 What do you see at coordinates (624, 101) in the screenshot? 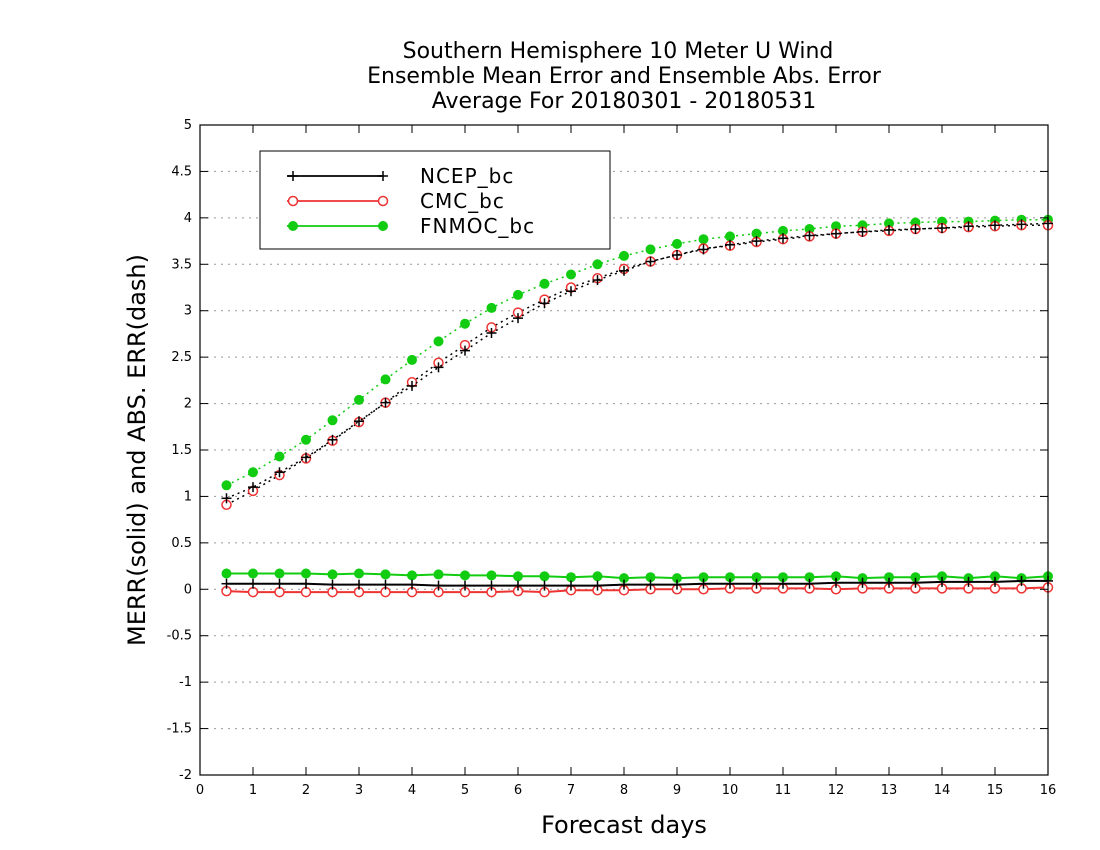
I see `chart-title-line-3: Average For 20180301 - 20180531` at bounding box center [624, 101].